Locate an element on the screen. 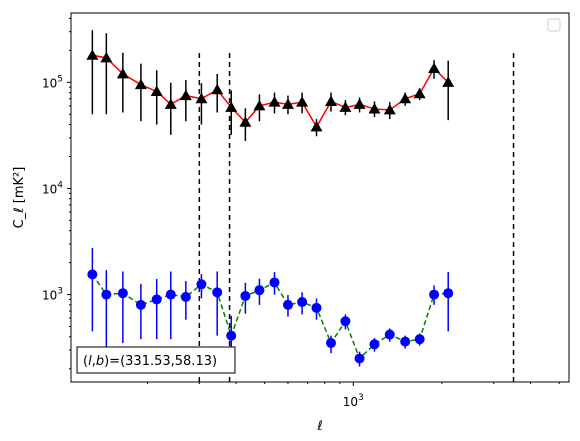 This screenshot has width=580, height=441. x-axis-label: ℓ is located at coordinates (319, 426).